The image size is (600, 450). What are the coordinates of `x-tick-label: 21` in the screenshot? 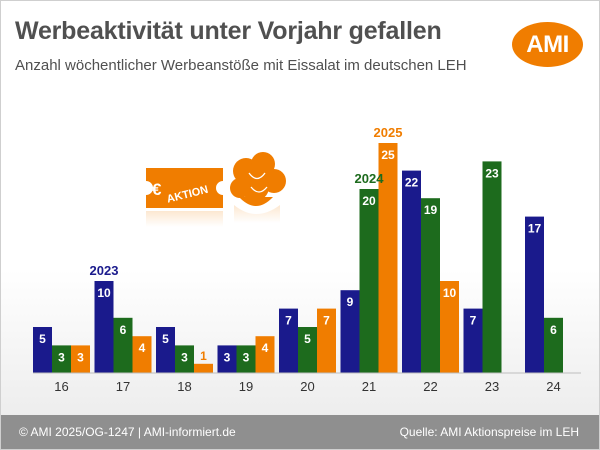 It's located at (369, 386).